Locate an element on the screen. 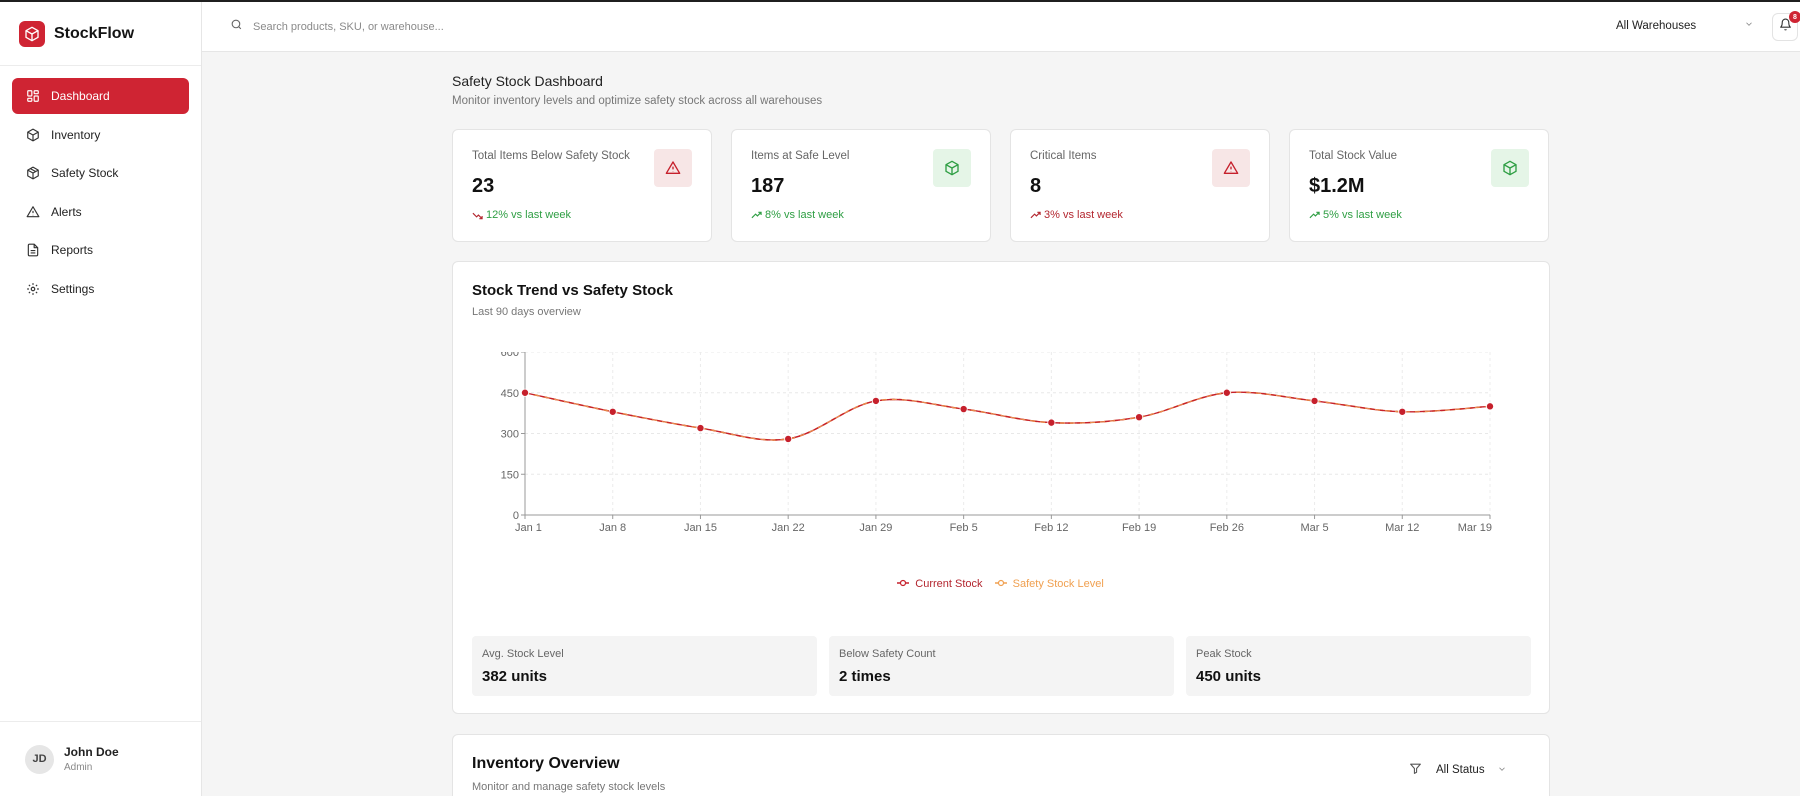 This screenshot has height=796, width=1800. status-filter-value: All Status is located at coordinates (1460, 770).